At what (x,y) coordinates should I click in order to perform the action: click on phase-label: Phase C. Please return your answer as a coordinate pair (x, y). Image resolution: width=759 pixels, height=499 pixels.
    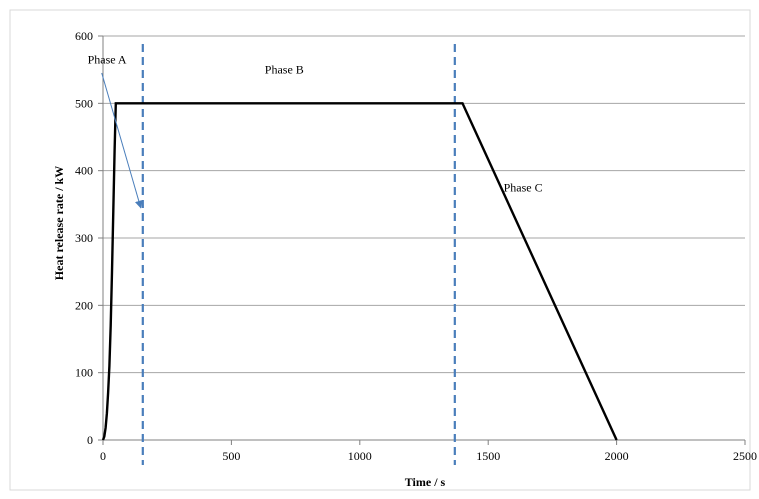
    Looking at the image, I should click on (523, 188).